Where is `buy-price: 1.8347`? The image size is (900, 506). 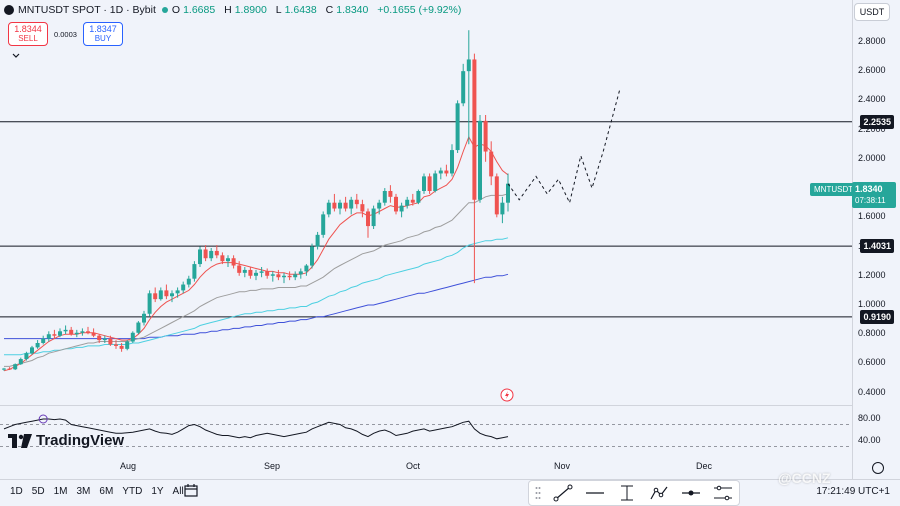
buy-price: 1.8347 is located at coordinates (103, 29).